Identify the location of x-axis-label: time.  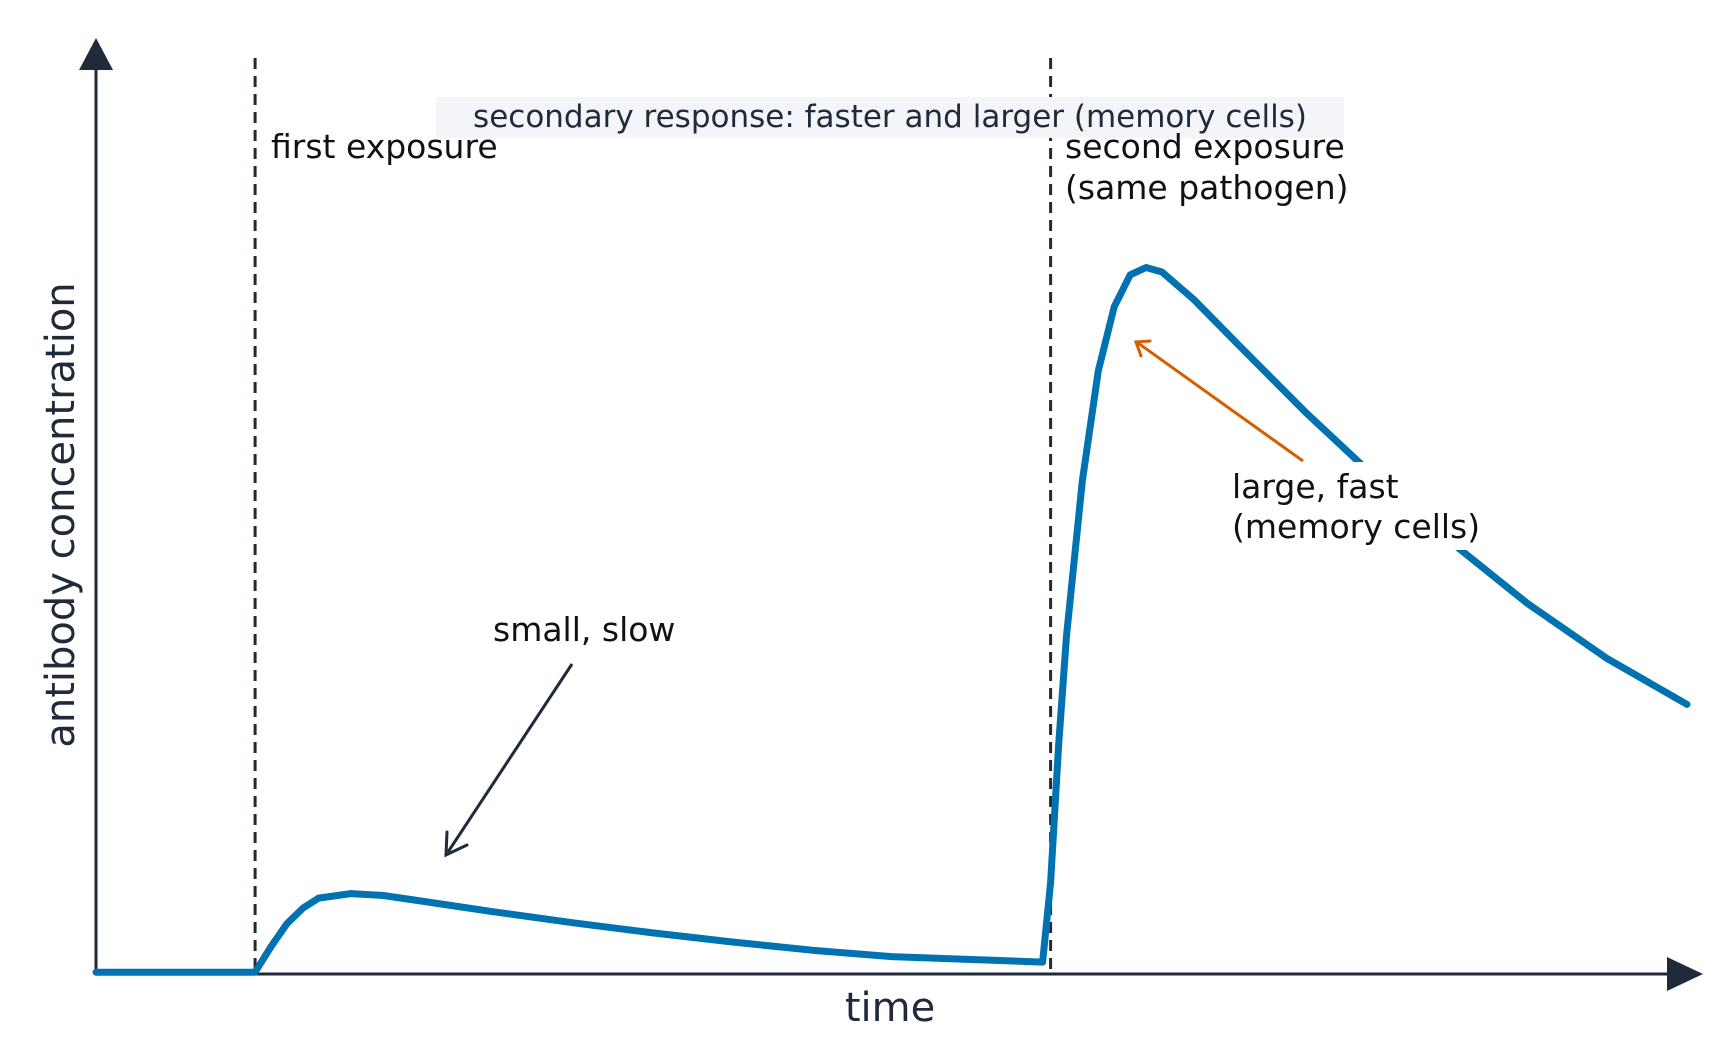
(890, 1008).